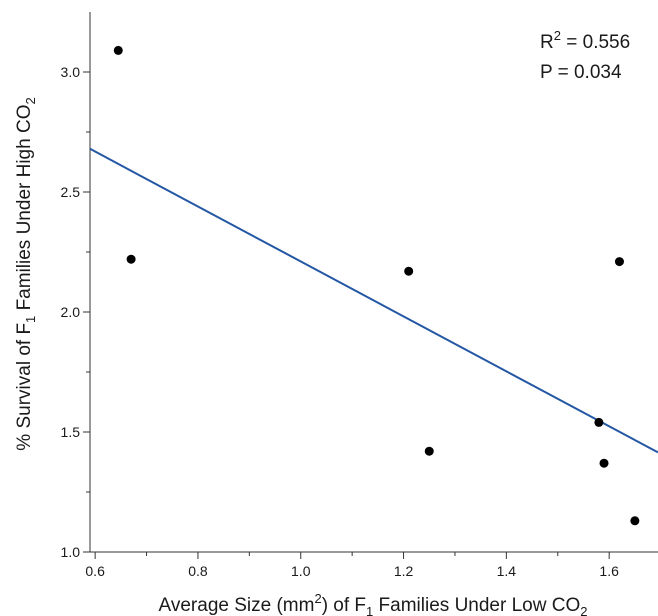 The image size is (658, 616). Describe the element at coordinates (585, 40) in the screenshot. I see `r-squared-annotation: R2 = 0.556` at that location.